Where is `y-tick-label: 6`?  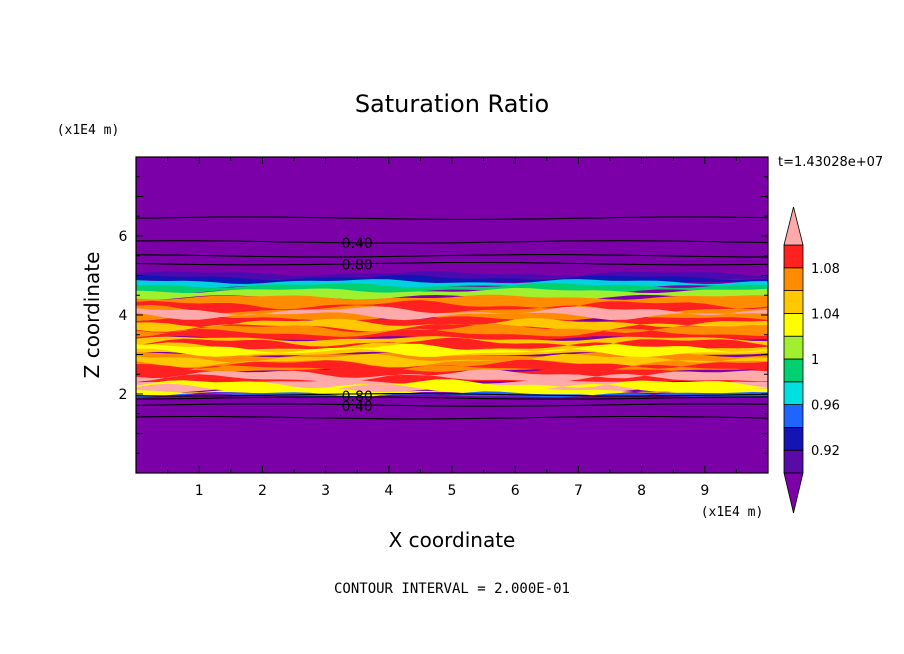 y-tick-label: 6 is located at coordinates (123, 237).